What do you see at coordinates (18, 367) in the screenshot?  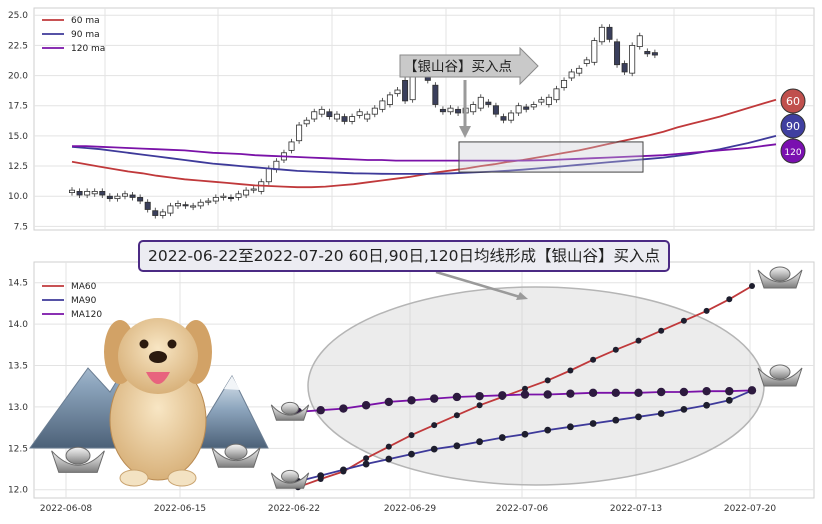 I see `bottom-ytick-label: 13.5` at bounding box center [18, 367].